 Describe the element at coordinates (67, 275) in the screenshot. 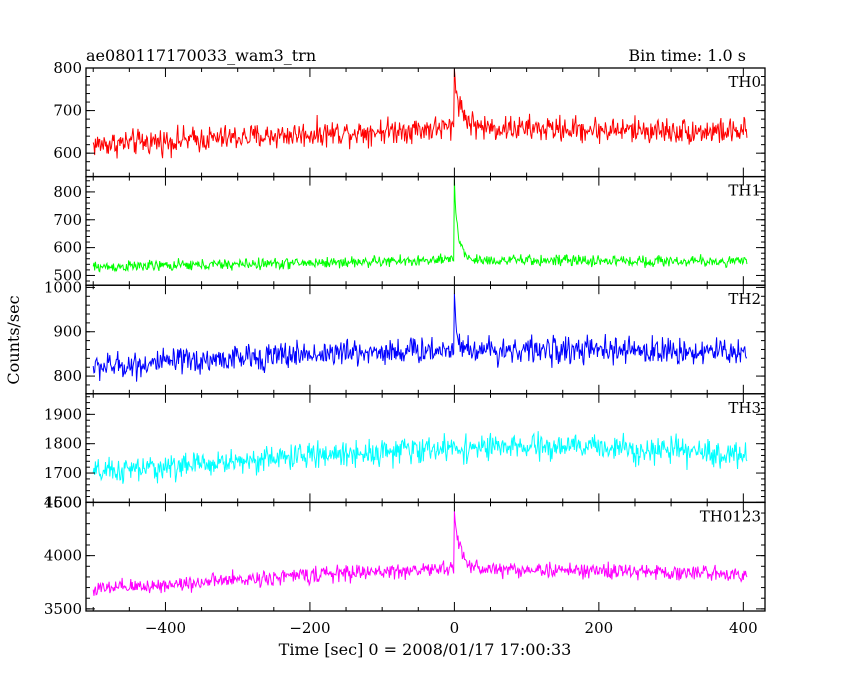

I see `y-tick-label: 500` at that location.